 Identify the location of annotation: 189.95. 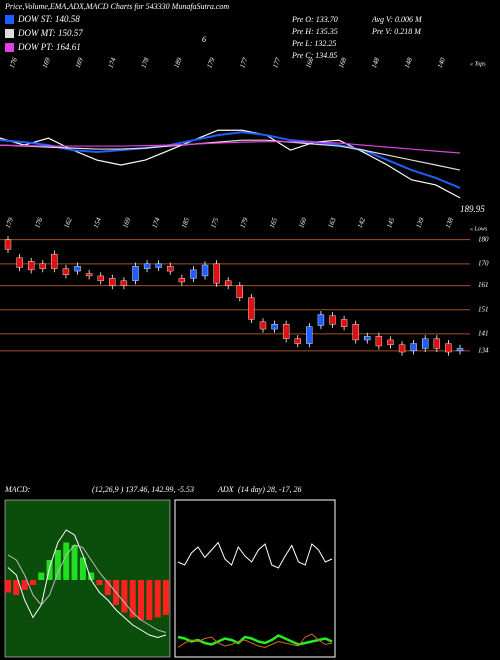
(472, 209).